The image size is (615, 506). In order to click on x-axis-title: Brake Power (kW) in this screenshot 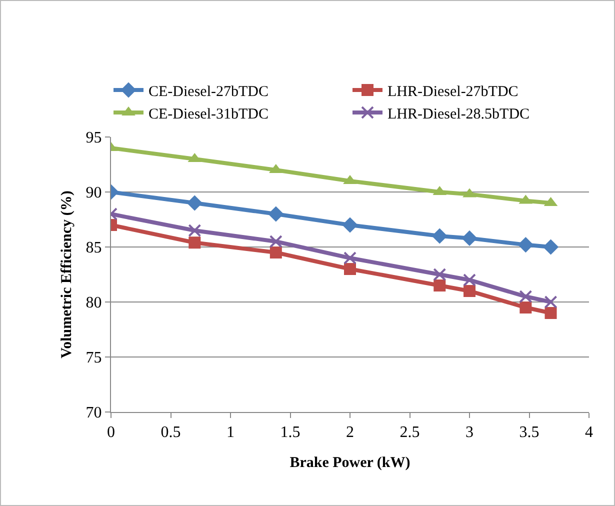, I will do `click(350, 463)`.